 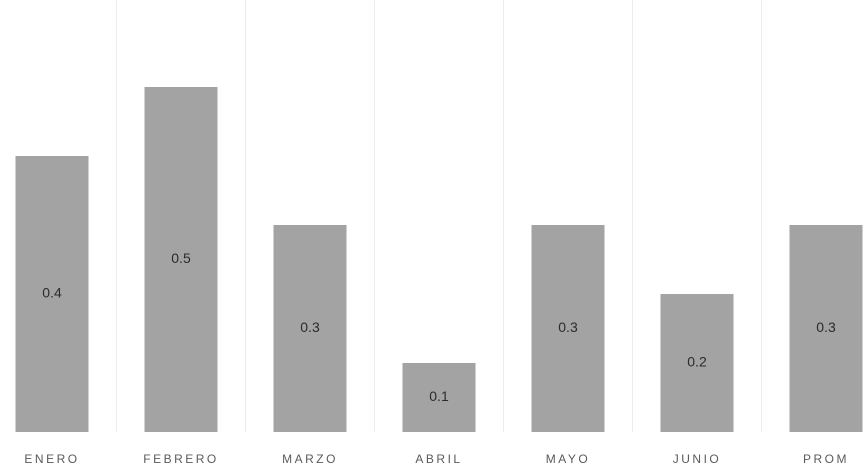 I want to click on data-label-marzo: 0.3, so click(x=310, y=327).